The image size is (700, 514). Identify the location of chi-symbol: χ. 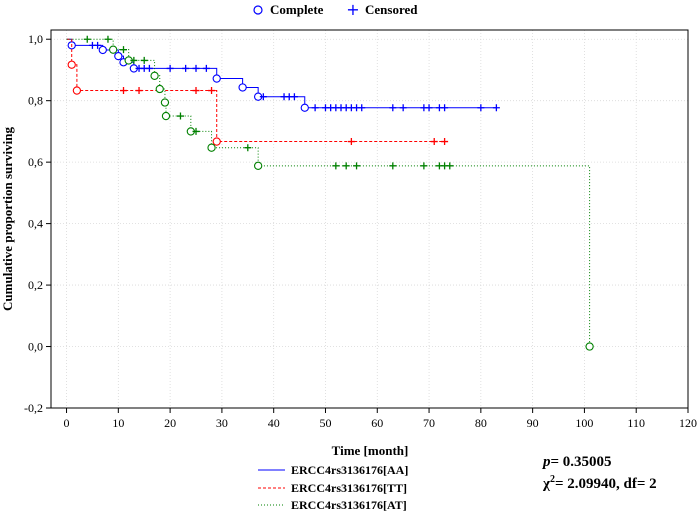
(546, 484).